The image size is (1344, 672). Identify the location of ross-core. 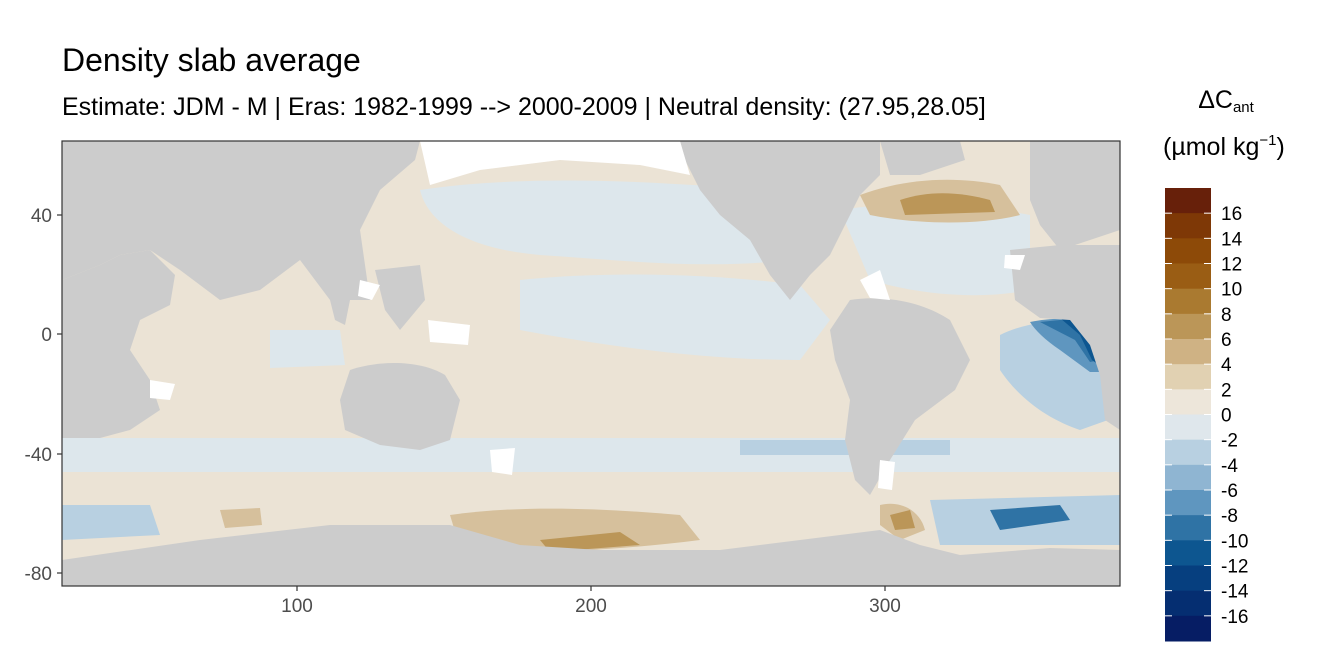
(590, 542).